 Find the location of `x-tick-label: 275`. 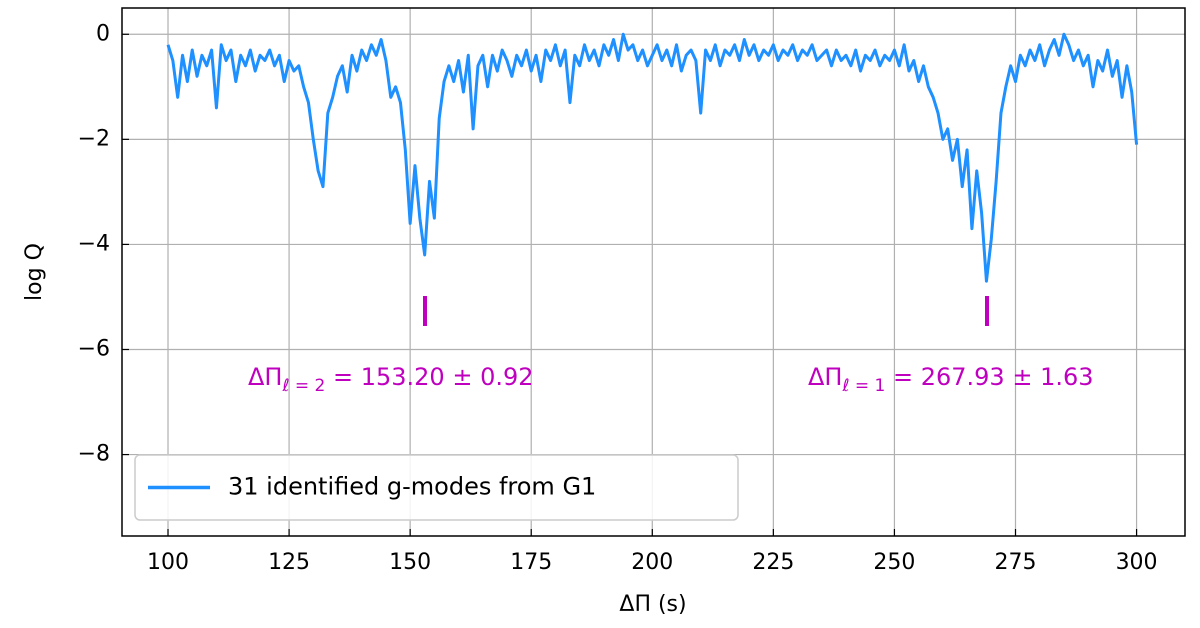

x-tick-label: 275 is located at coordinates (1016, 562).